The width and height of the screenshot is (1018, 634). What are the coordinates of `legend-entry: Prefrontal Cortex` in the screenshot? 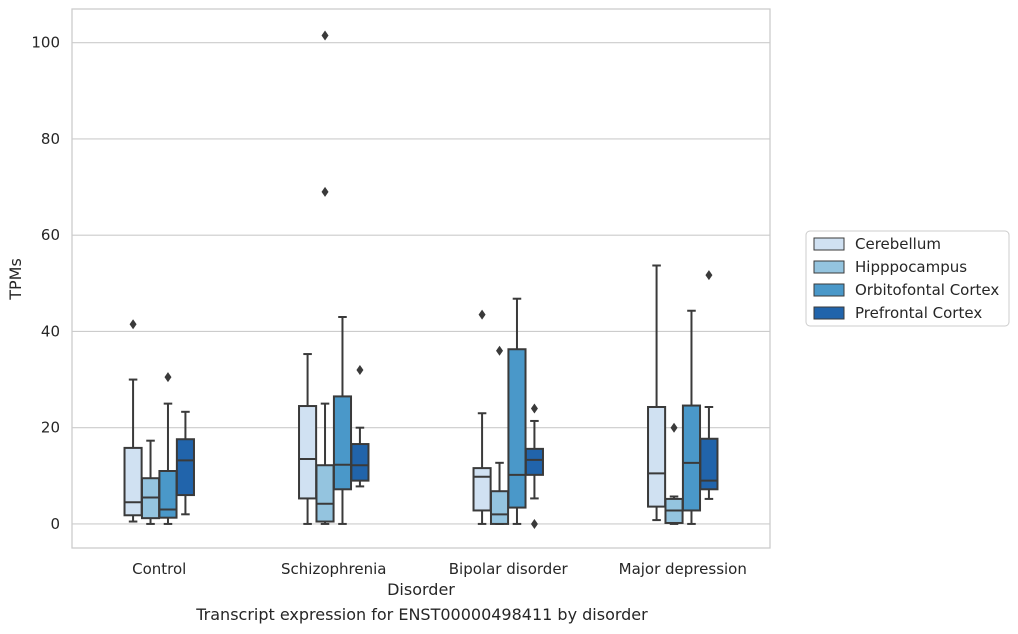 It's located at (918, 313).